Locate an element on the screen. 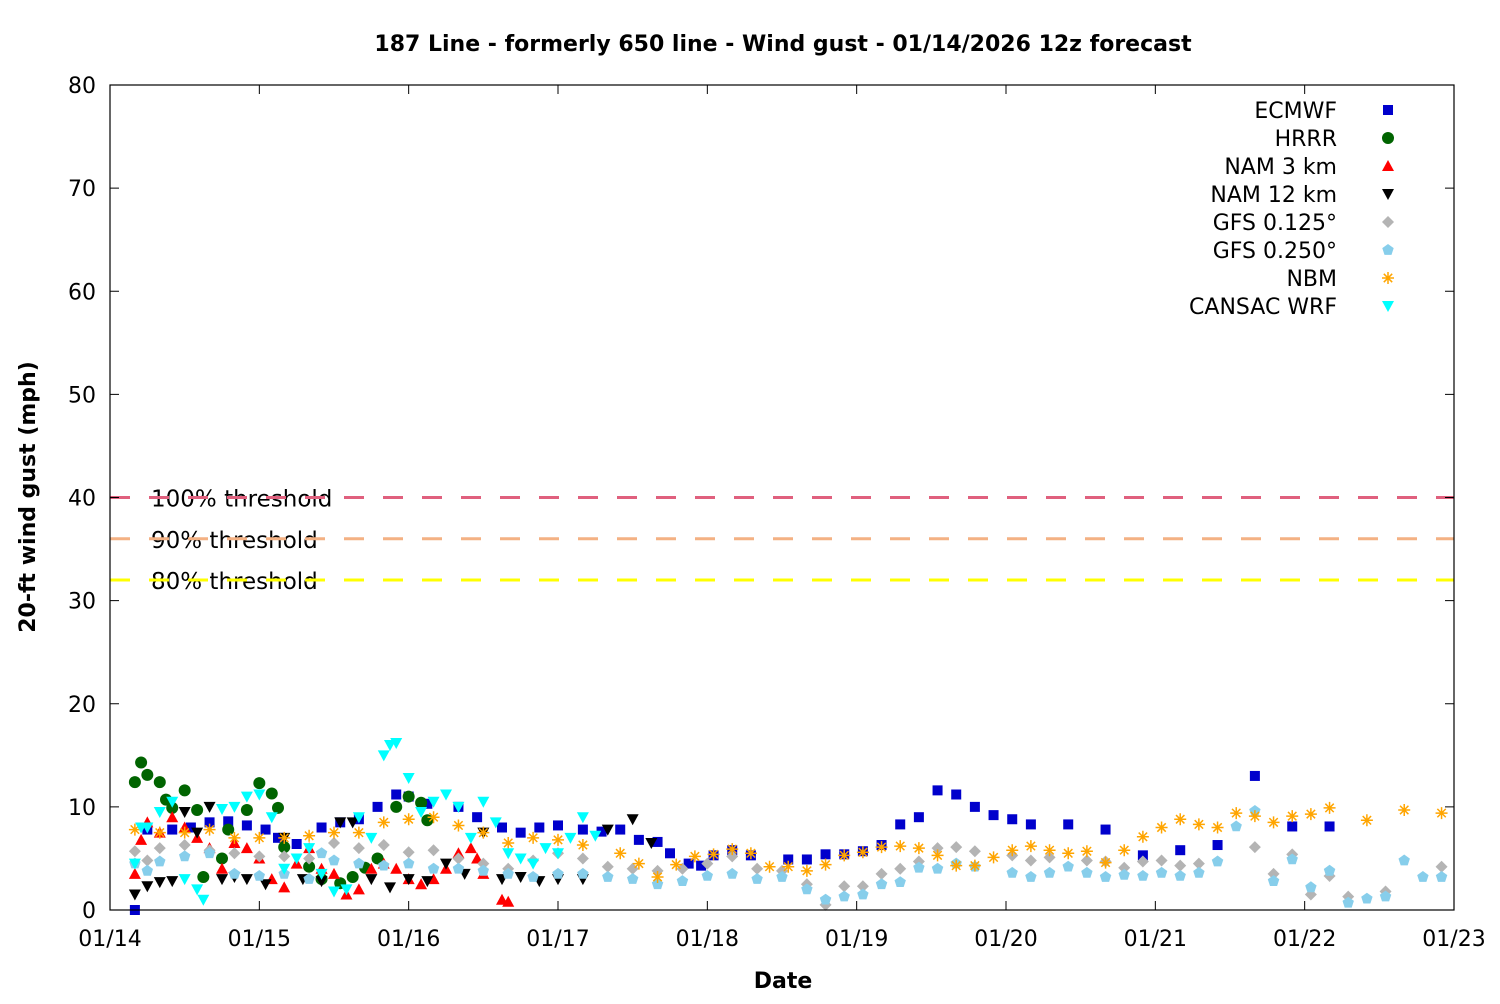 The image size is (1500, 1004). x-tick-label: 01/22 is located at coordinates (1304, 939).